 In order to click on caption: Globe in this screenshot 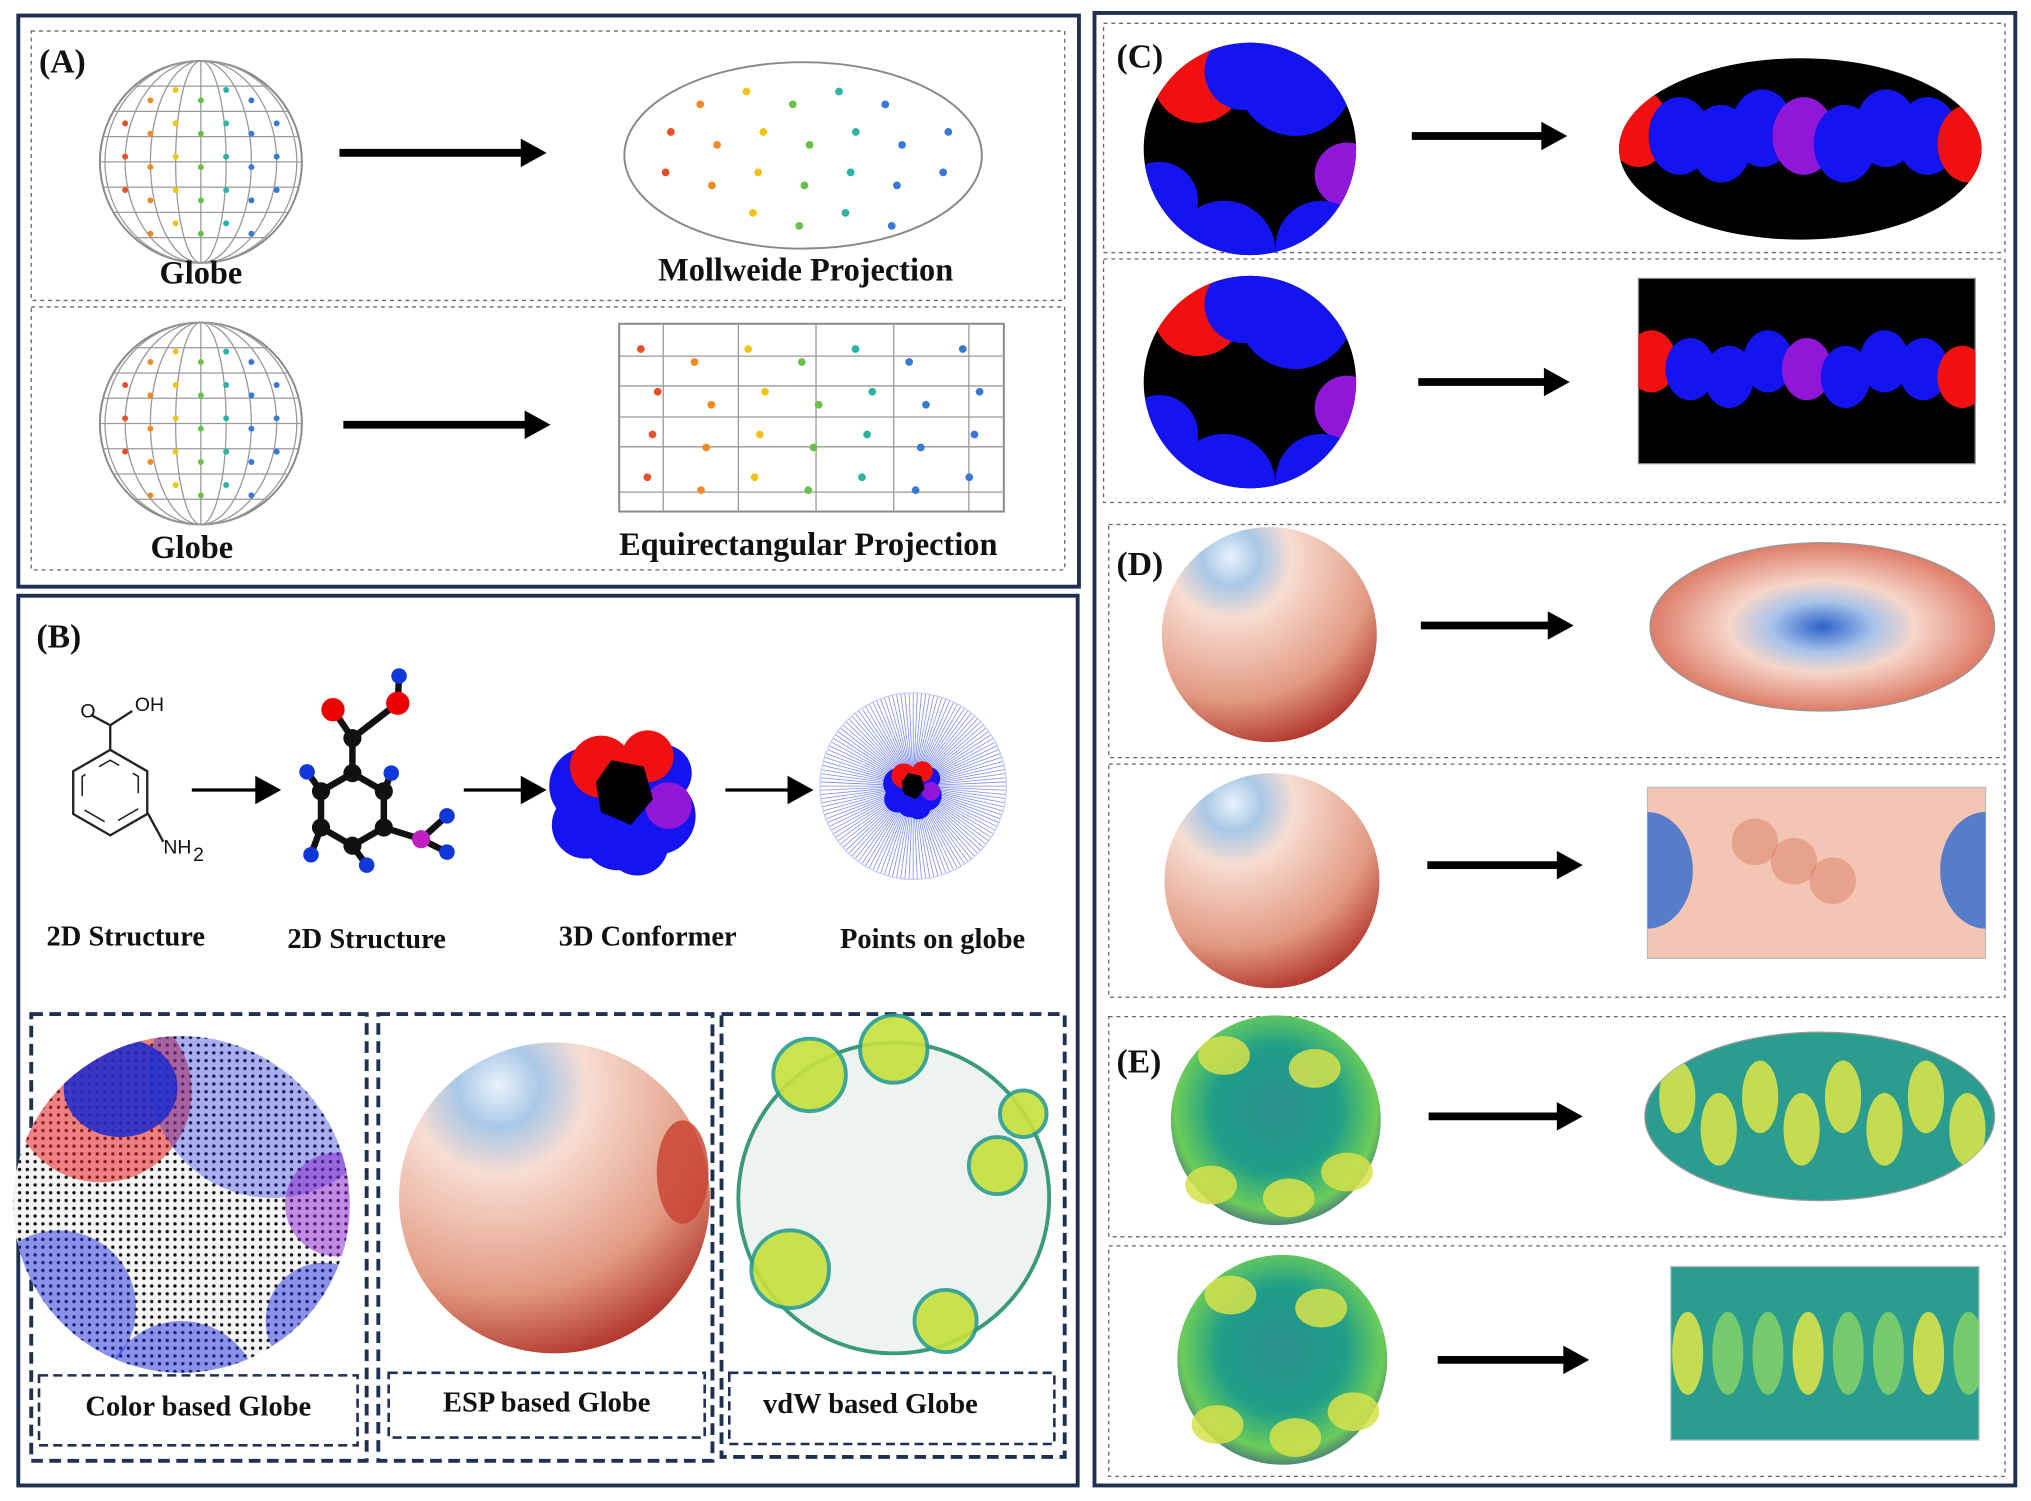, I will do `click(191, 548)`.